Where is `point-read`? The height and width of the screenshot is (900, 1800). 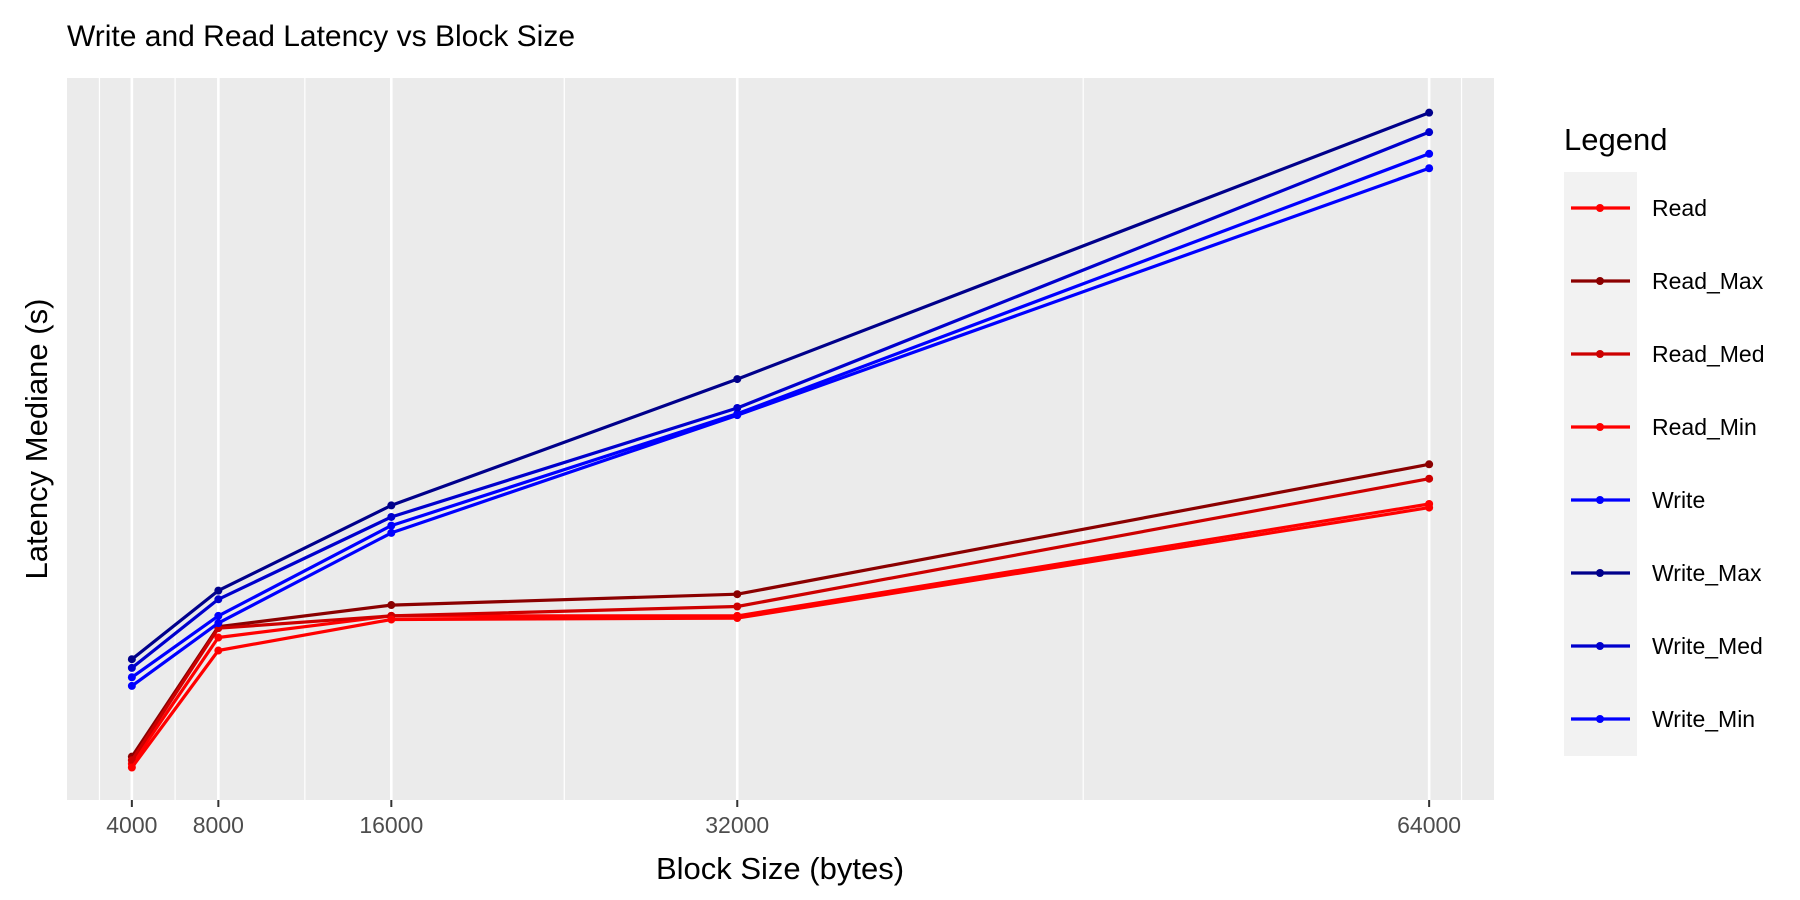 point-read is located at coordinates (218, 637).